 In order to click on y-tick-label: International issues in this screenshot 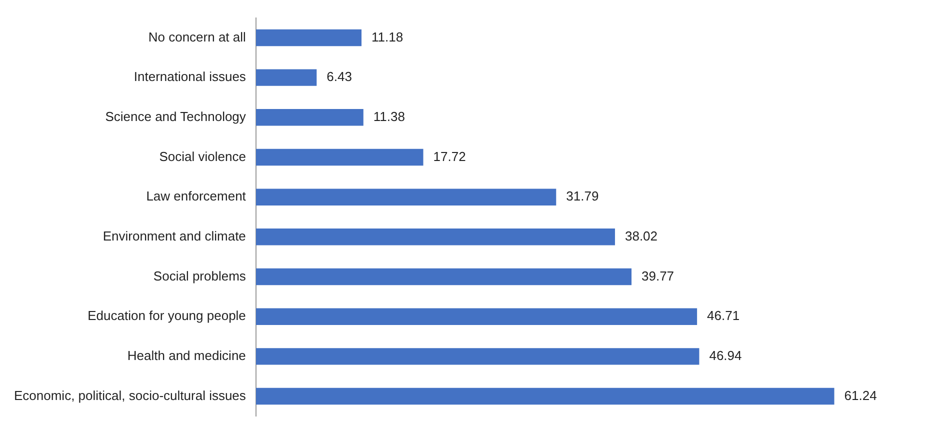, I will do `click(190, 76)`.